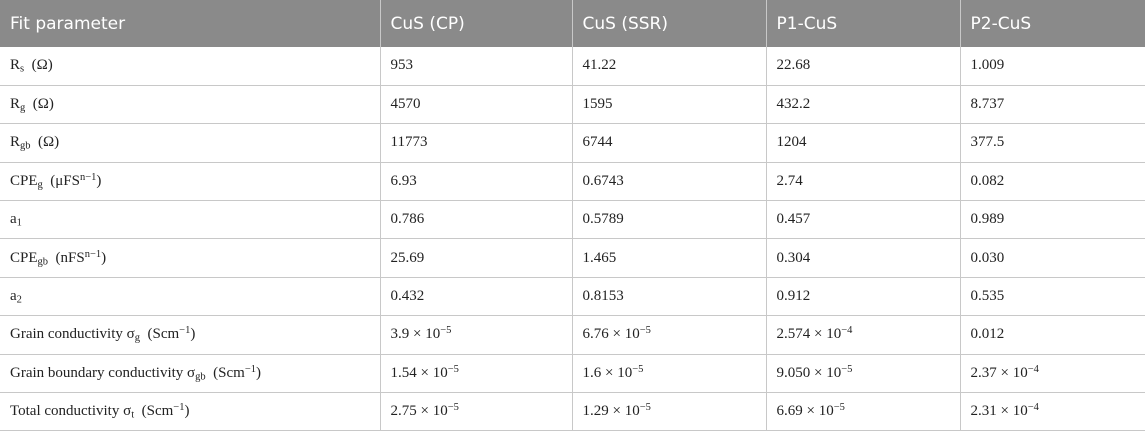  I want to click on value-cell: 6744, so click(669, 143).